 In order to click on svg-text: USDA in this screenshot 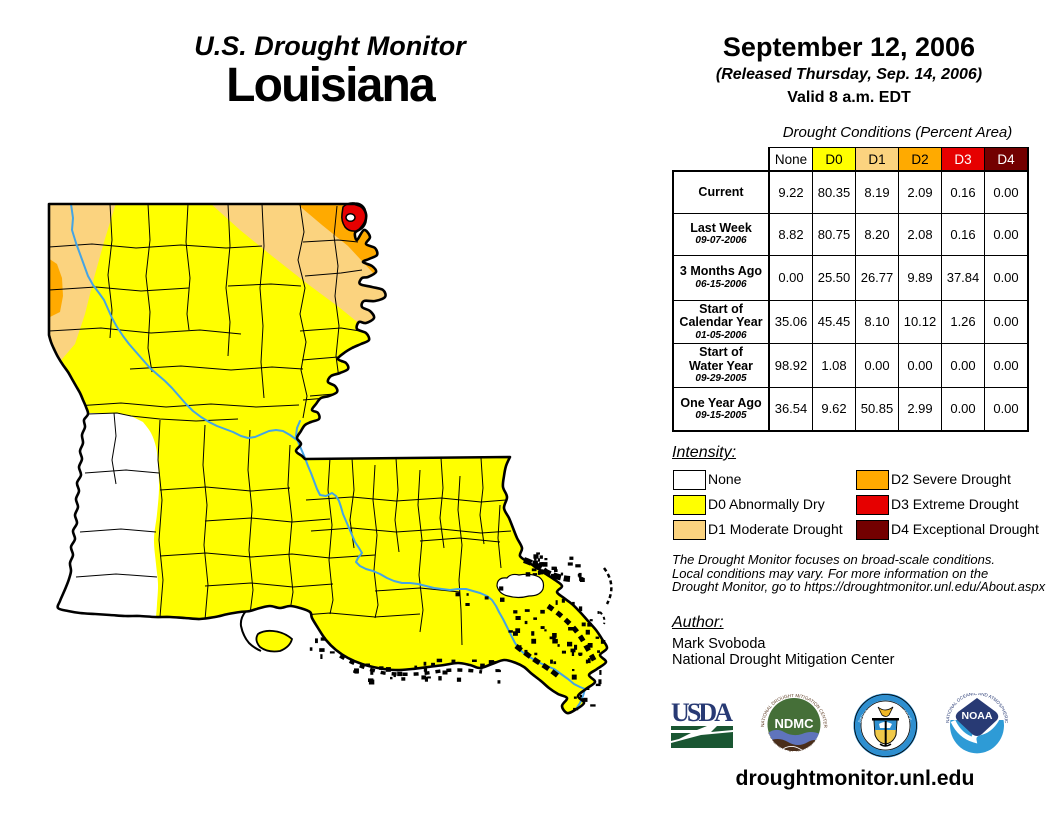, I will do `click(702, 714)`.